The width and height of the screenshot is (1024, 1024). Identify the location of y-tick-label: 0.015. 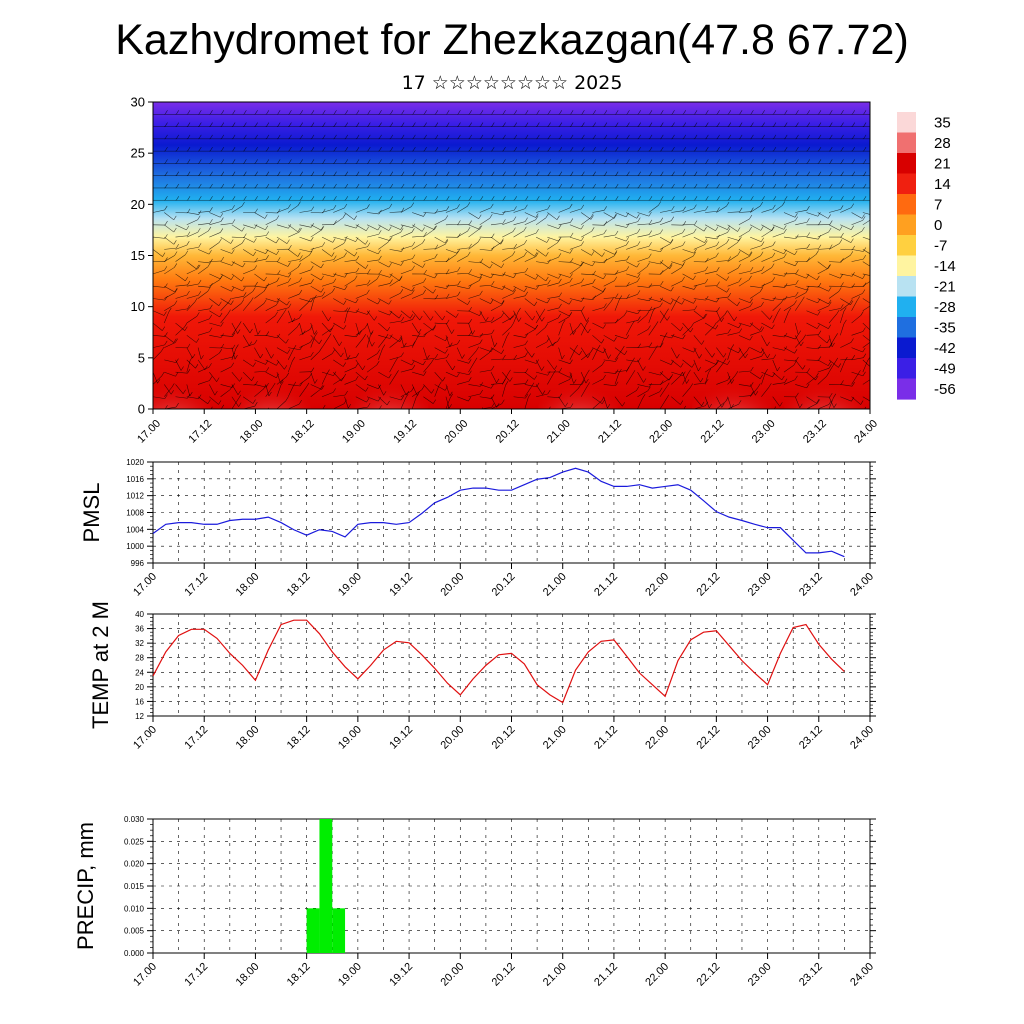
(134, 886).